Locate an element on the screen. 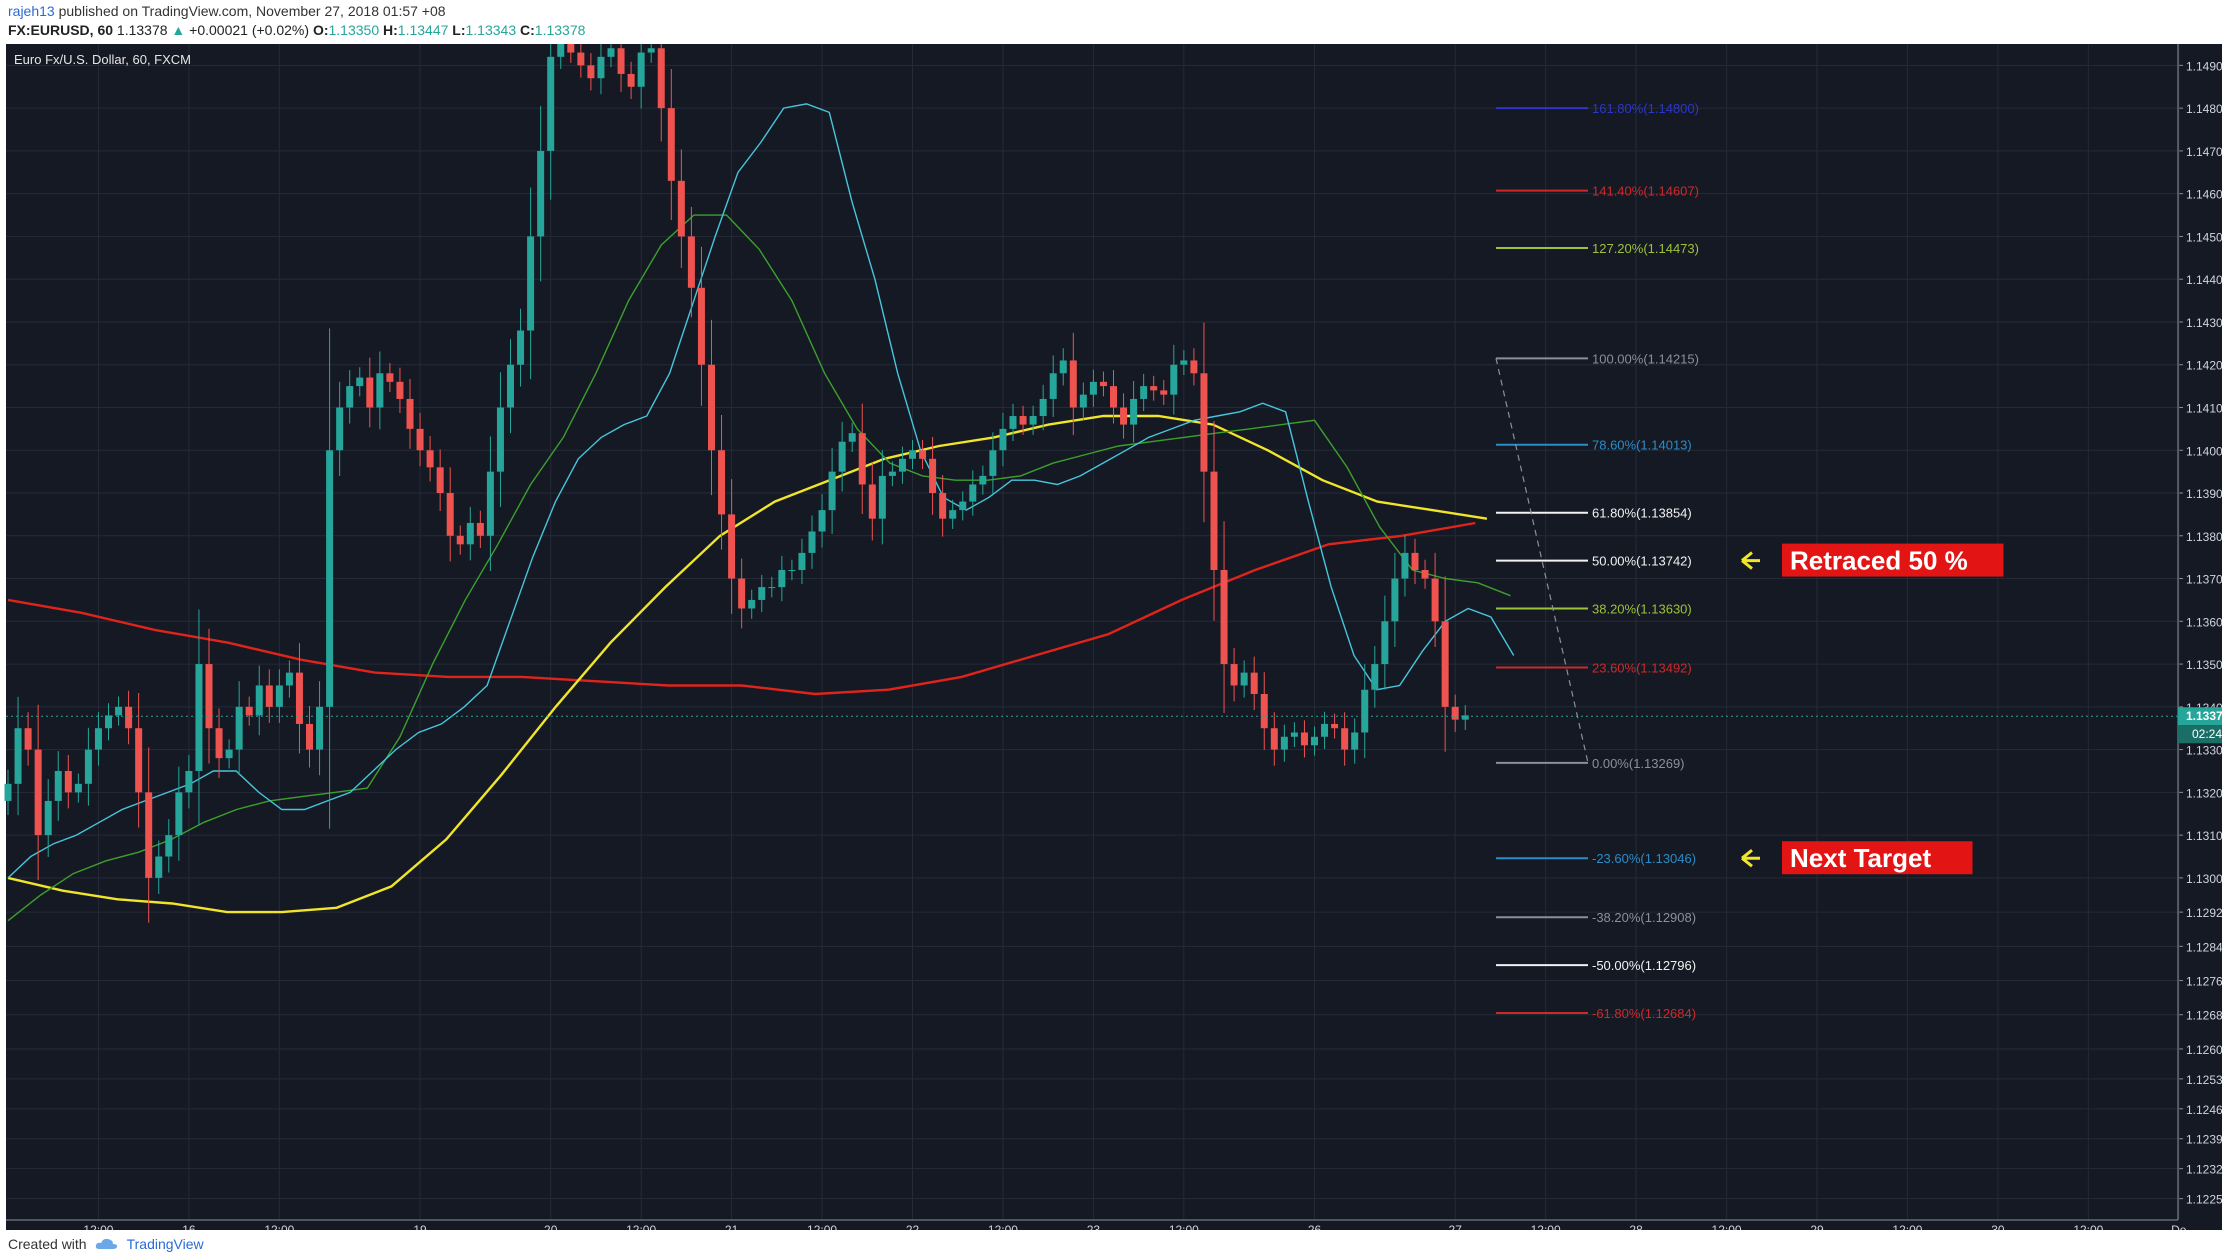  y-tick-label: 1.13700 is located at coordinates (2204, 580).